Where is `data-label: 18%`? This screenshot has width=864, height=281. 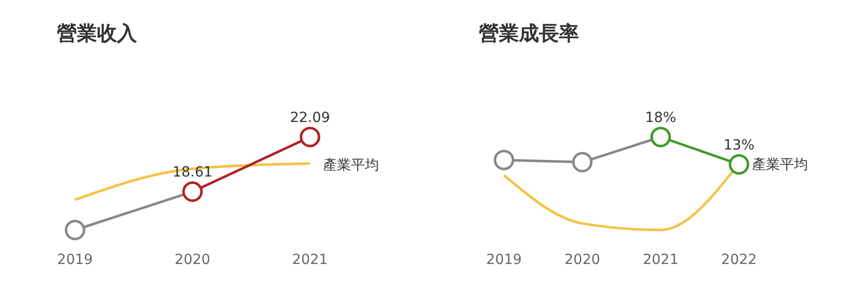
data-label: 18% is located at coordinates (660, 118).